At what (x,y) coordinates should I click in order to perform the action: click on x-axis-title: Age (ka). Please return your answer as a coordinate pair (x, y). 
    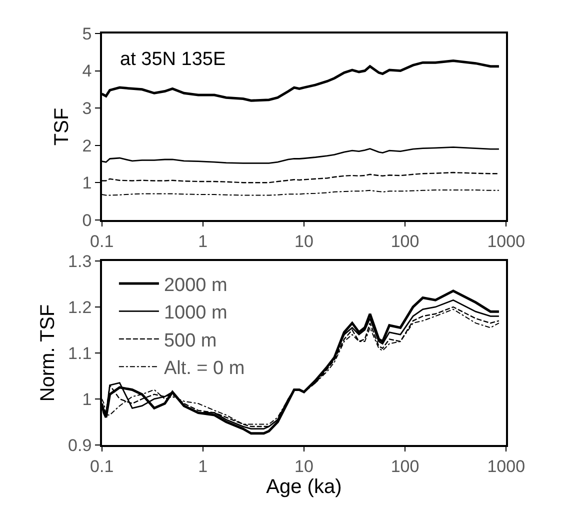
    Looking at the image, I should click on (304, 487).